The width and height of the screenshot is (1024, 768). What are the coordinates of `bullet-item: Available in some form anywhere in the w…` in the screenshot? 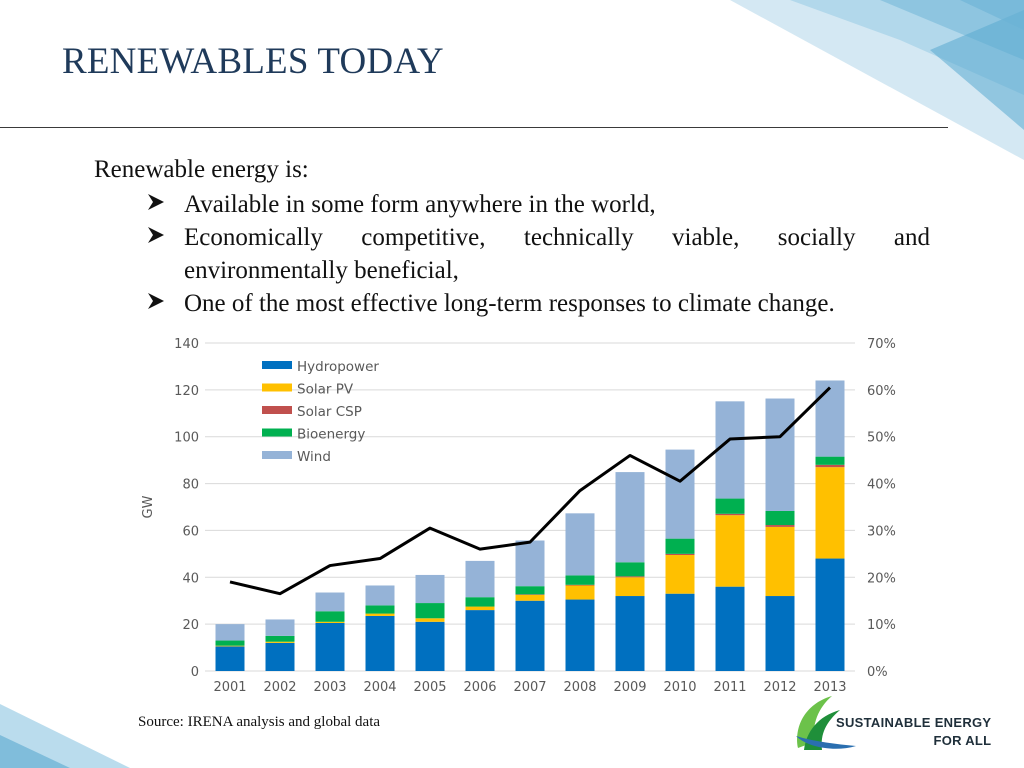 It's located at (538, 204).